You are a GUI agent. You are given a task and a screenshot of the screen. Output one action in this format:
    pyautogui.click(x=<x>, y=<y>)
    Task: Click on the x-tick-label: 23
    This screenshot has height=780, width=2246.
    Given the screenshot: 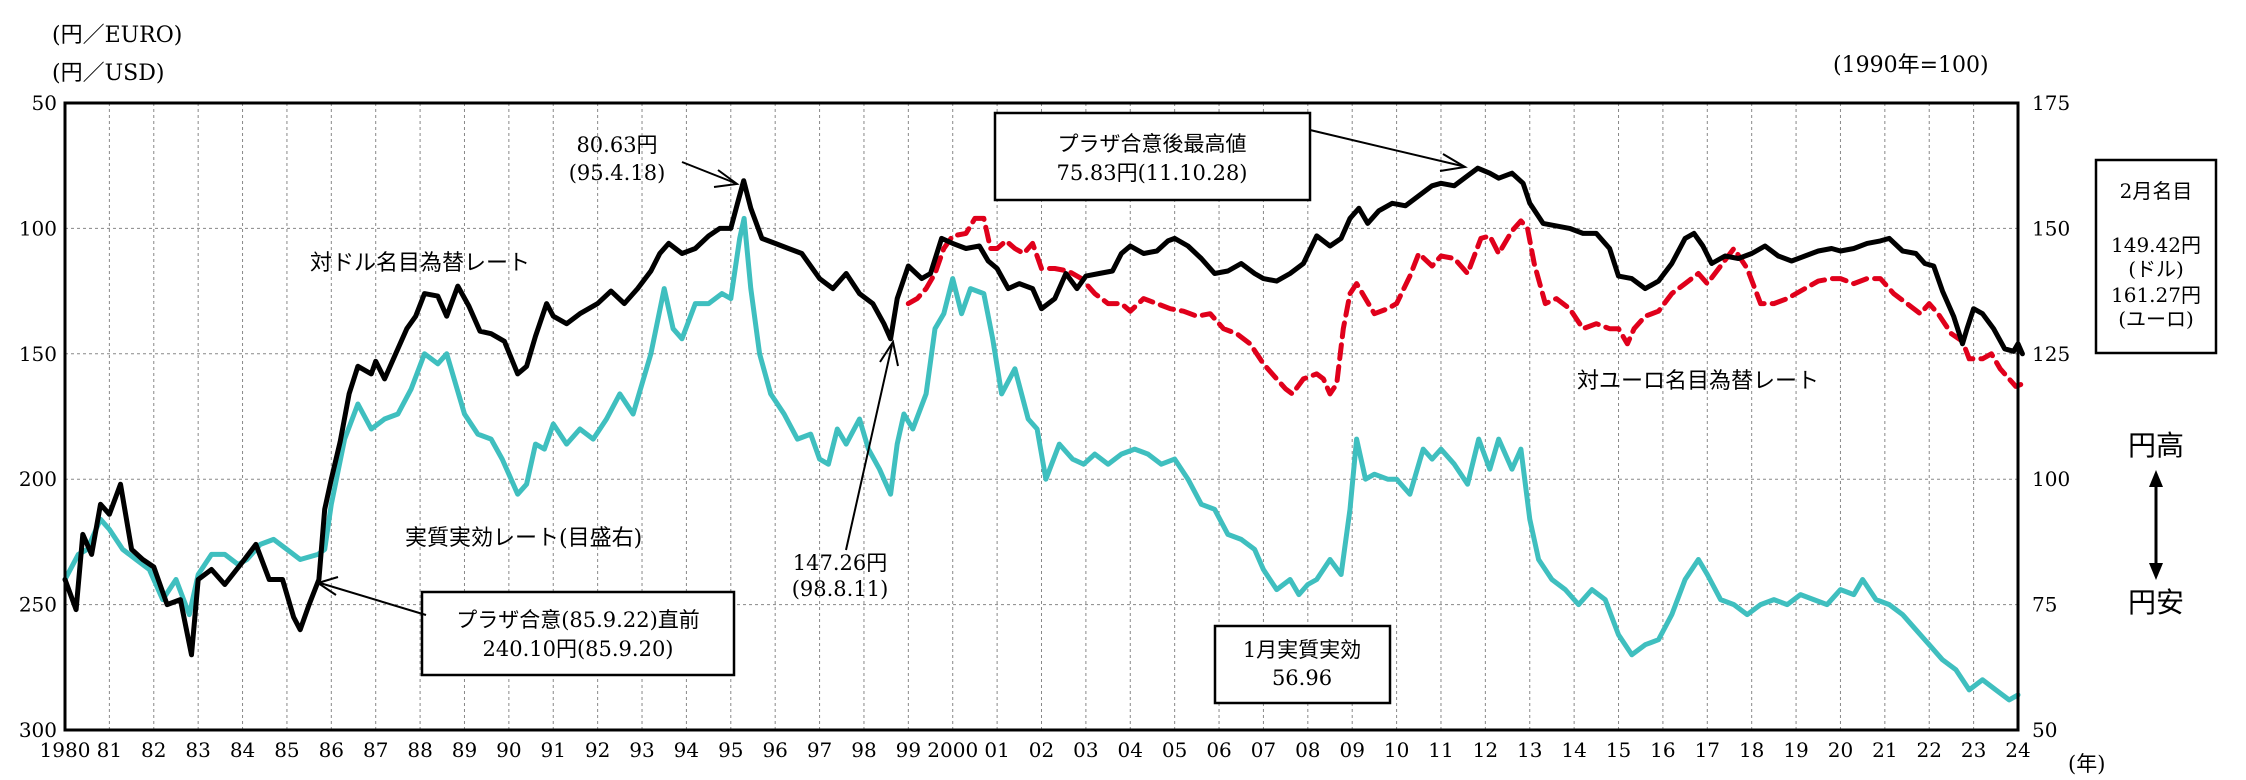 What is the action you would take?
    pyautogui.click(x=1973, y=750)
    